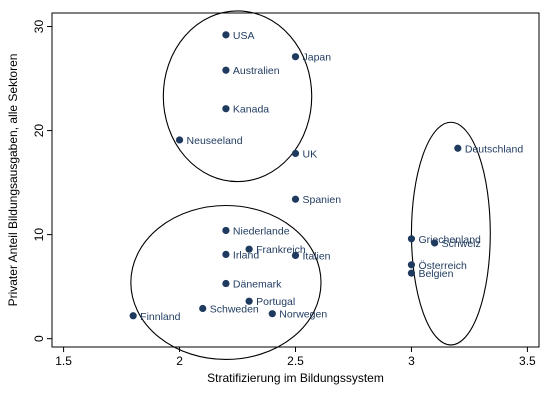 This screenshot has height=401, width=552. What do you see at coordinates (442, 266) in the screenshot?
I see `data-point-label: Österreich` at bounding box center [442, 266].